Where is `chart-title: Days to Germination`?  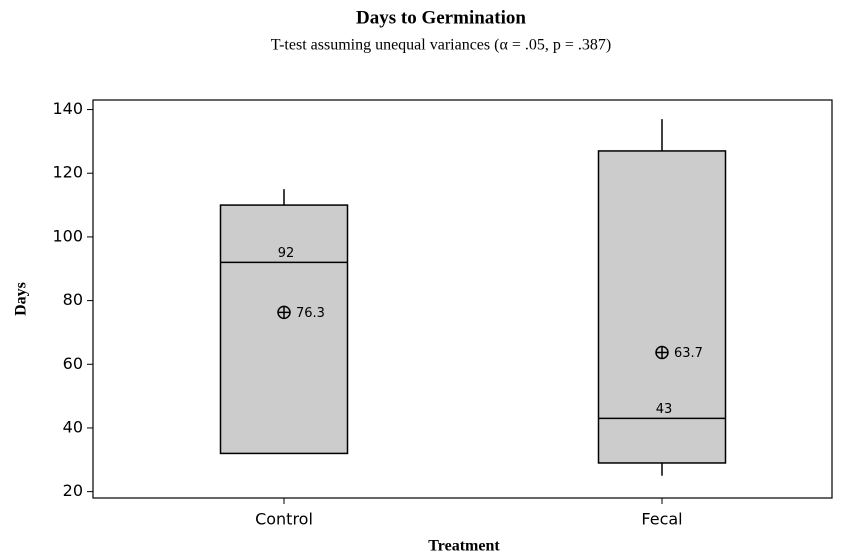
chart-title: Days to Germination is located at coordinates (441, 17).